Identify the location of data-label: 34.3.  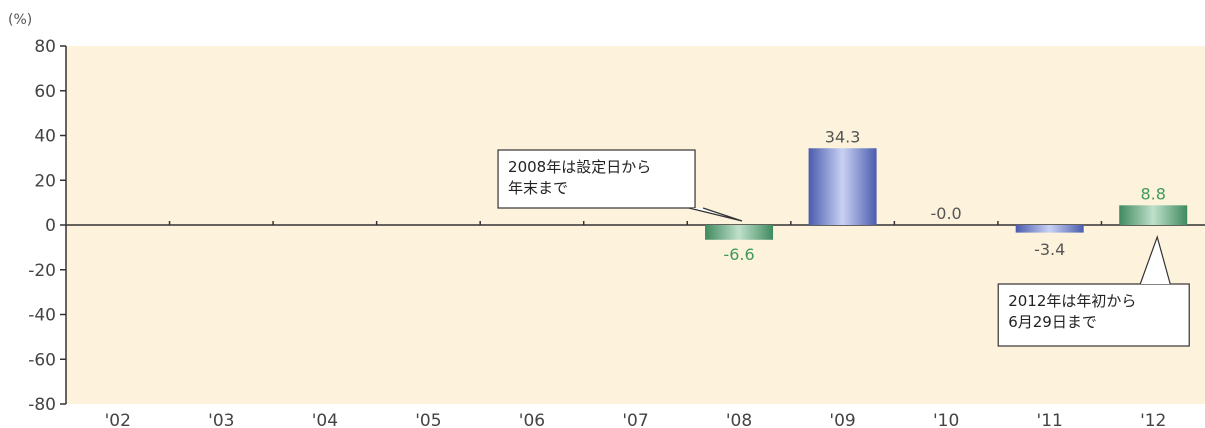
(843, 136).